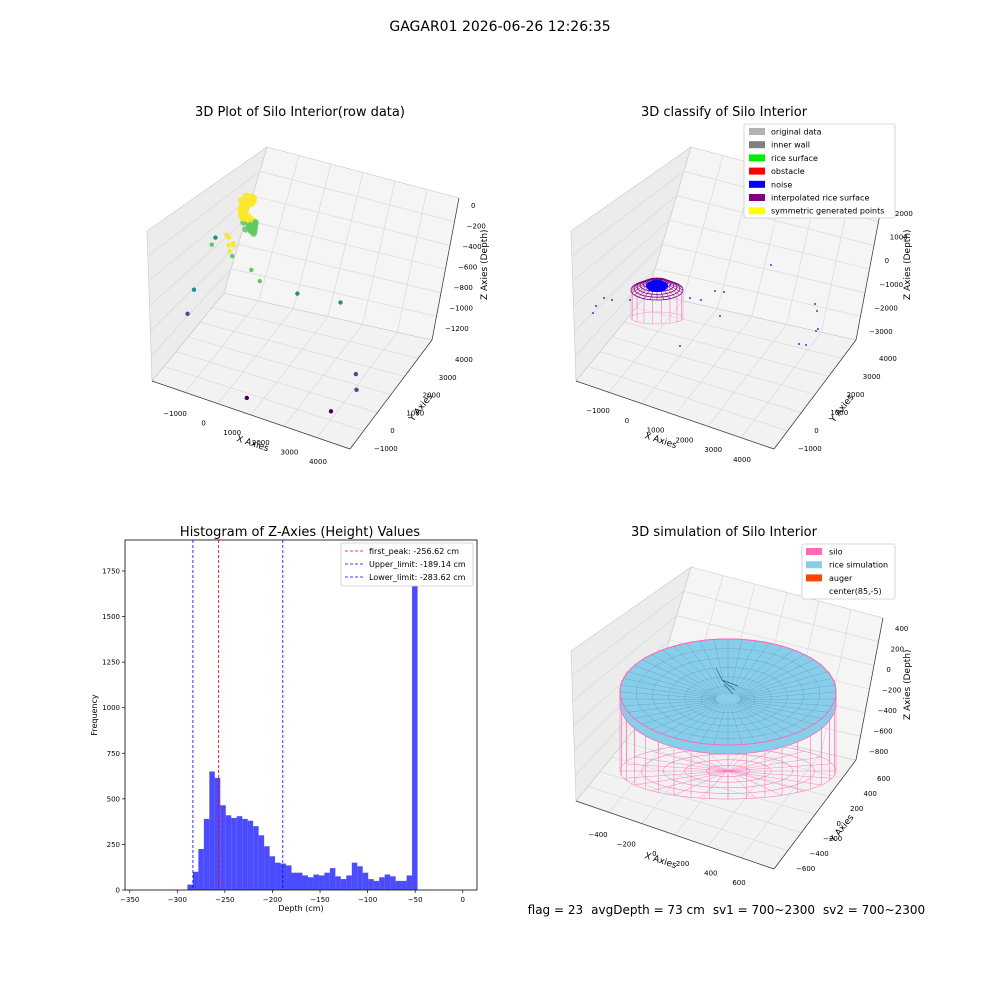 Image resolution: width=1000 pixels, height=1000 pixels. What do you see at coordinates (872, 377) in the screenshot?
I see `classify-y-tick-label: 3000` at bounding box center [872, 377].